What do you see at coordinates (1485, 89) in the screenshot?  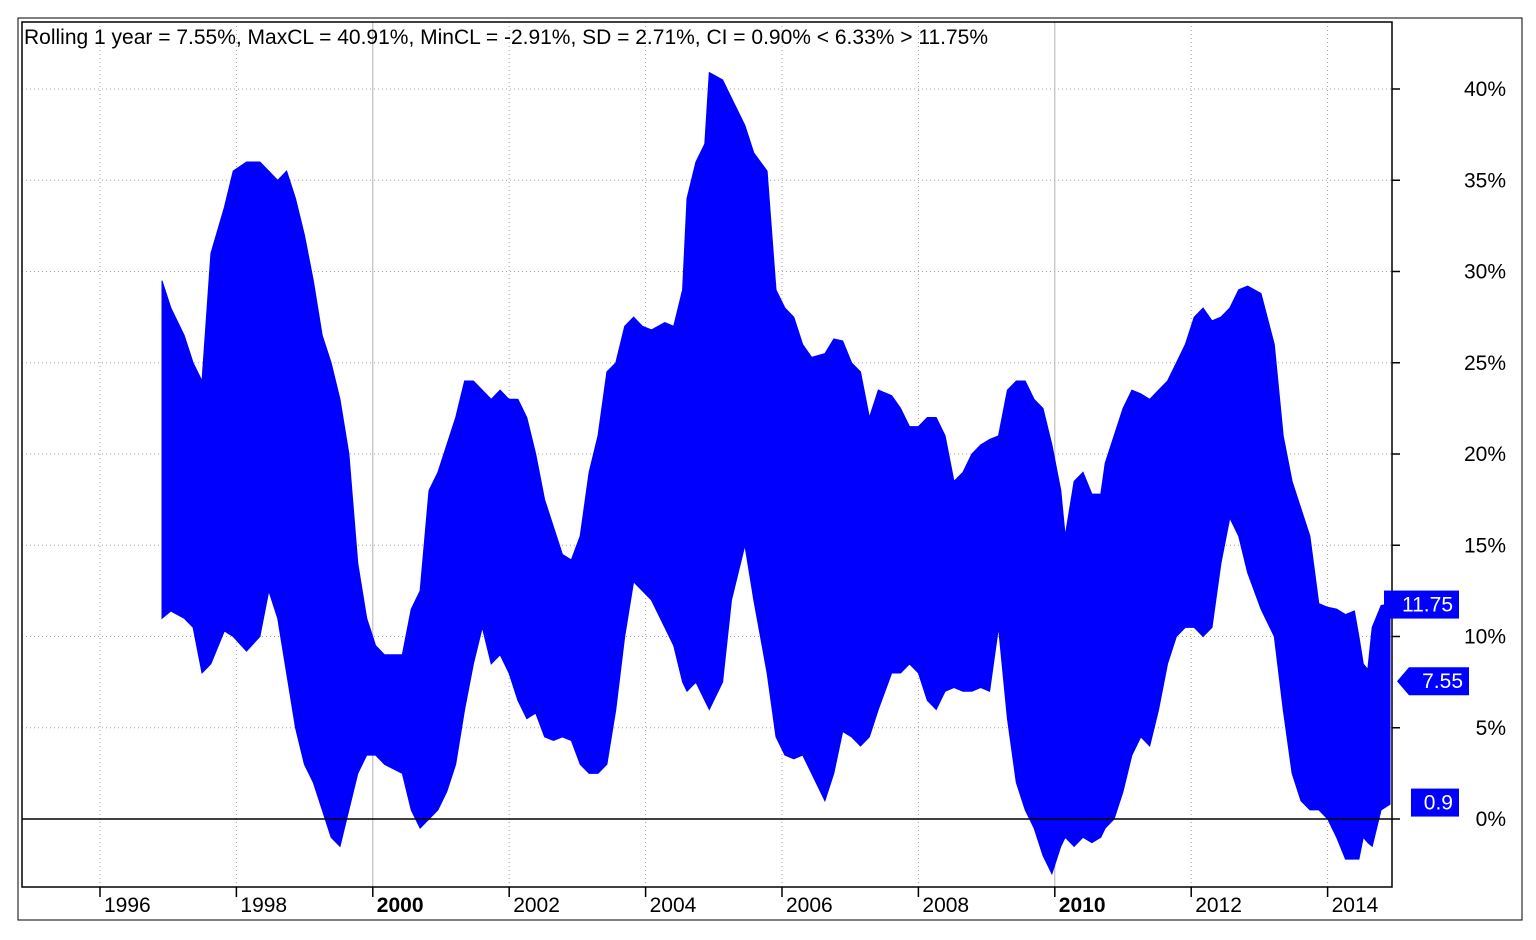 I see `y-tick-label: 40%` at bounding box center [1485, 89].